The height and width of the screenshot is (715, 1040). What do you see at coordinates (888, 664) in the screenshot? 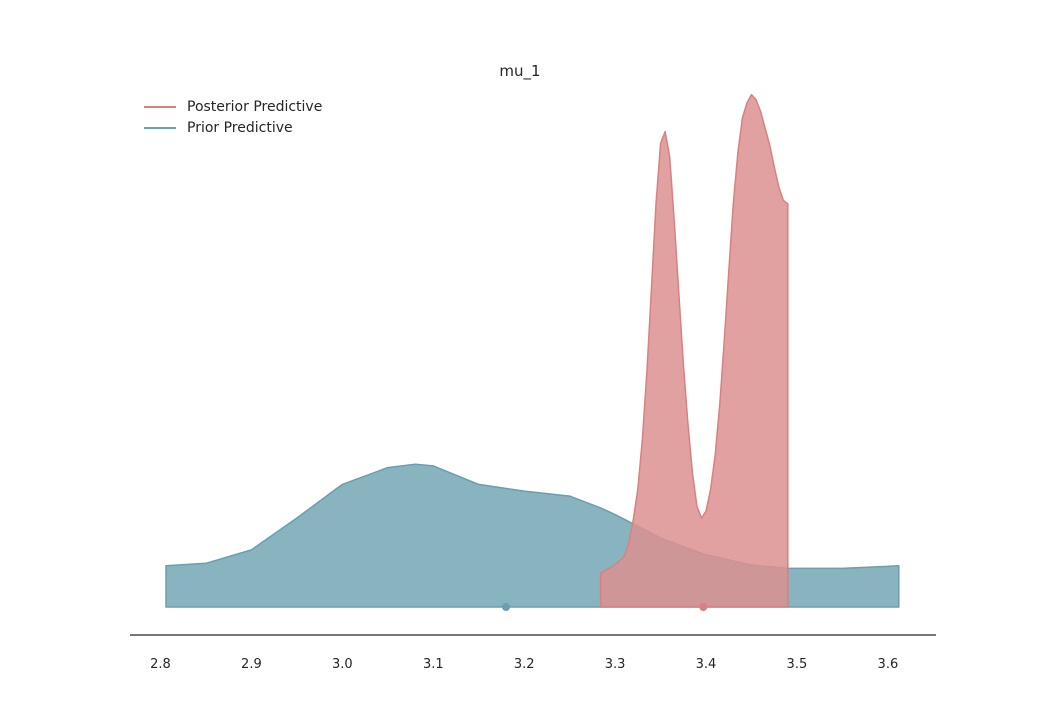
I see `x-tick-label: 3.6` at bounding box center [888, 664].